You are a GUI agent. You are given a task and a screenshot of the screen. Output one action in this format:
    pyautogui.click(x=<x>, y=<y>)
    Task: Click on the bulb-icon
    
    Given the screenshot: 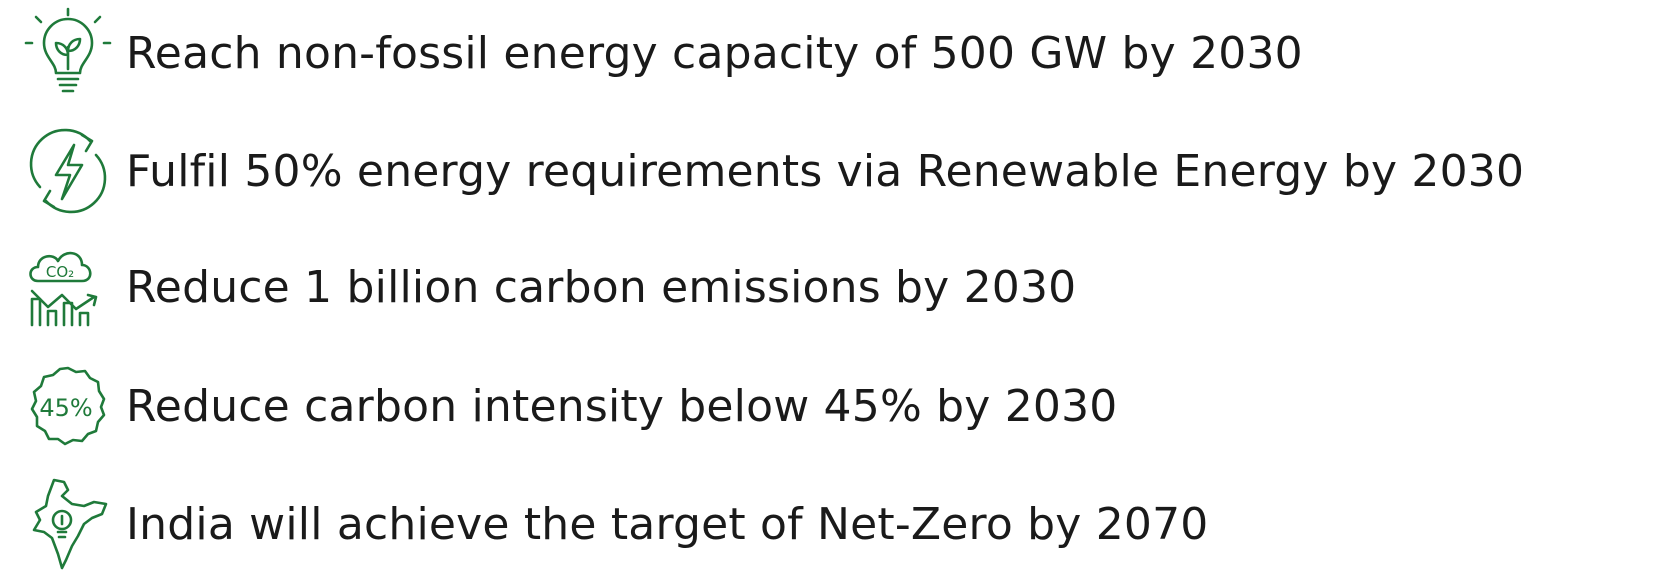 What is the action you would take?
    pyautogui.click(x=68, y=50)
    